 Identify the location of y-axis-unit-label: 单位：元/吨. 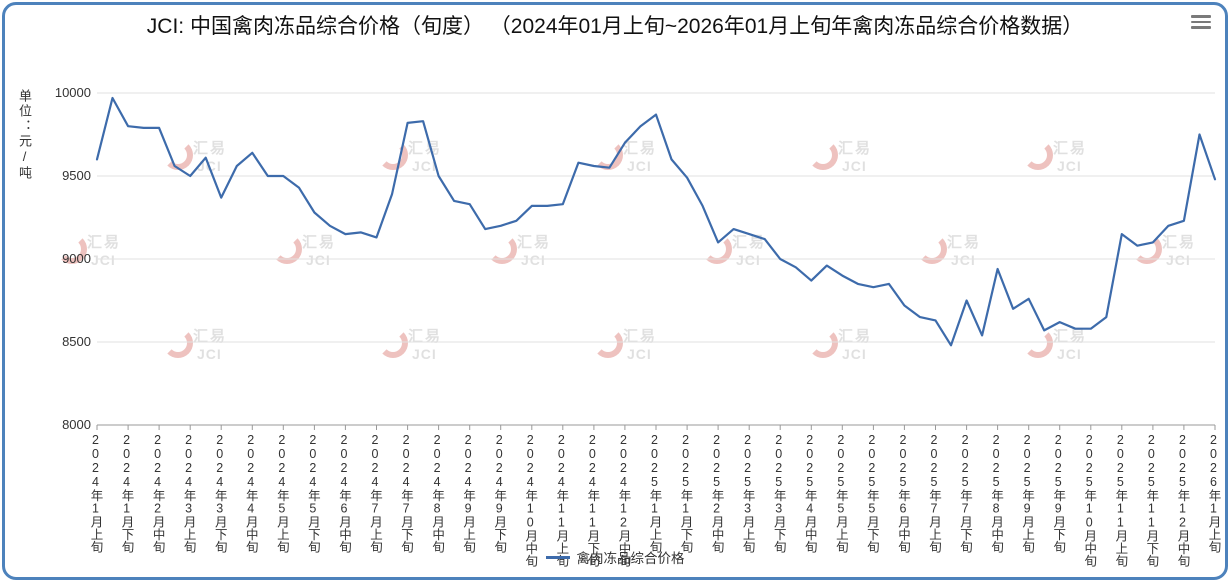
(24, 135).